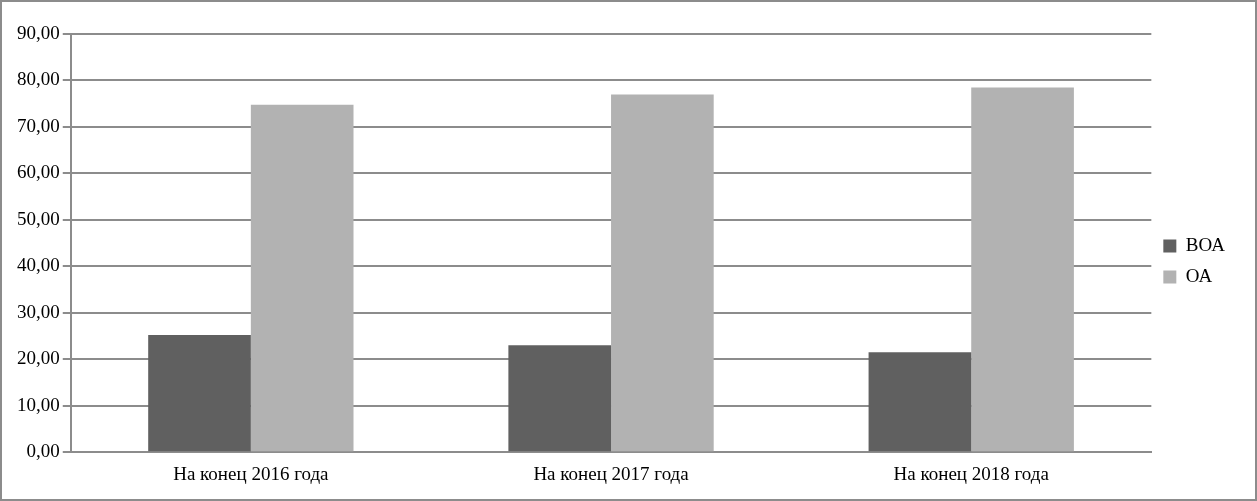  What do you see at coordinates (1205, 244) in the screenshot?
I see `legend-label: ВОА` at bounding box center [1205, 244].